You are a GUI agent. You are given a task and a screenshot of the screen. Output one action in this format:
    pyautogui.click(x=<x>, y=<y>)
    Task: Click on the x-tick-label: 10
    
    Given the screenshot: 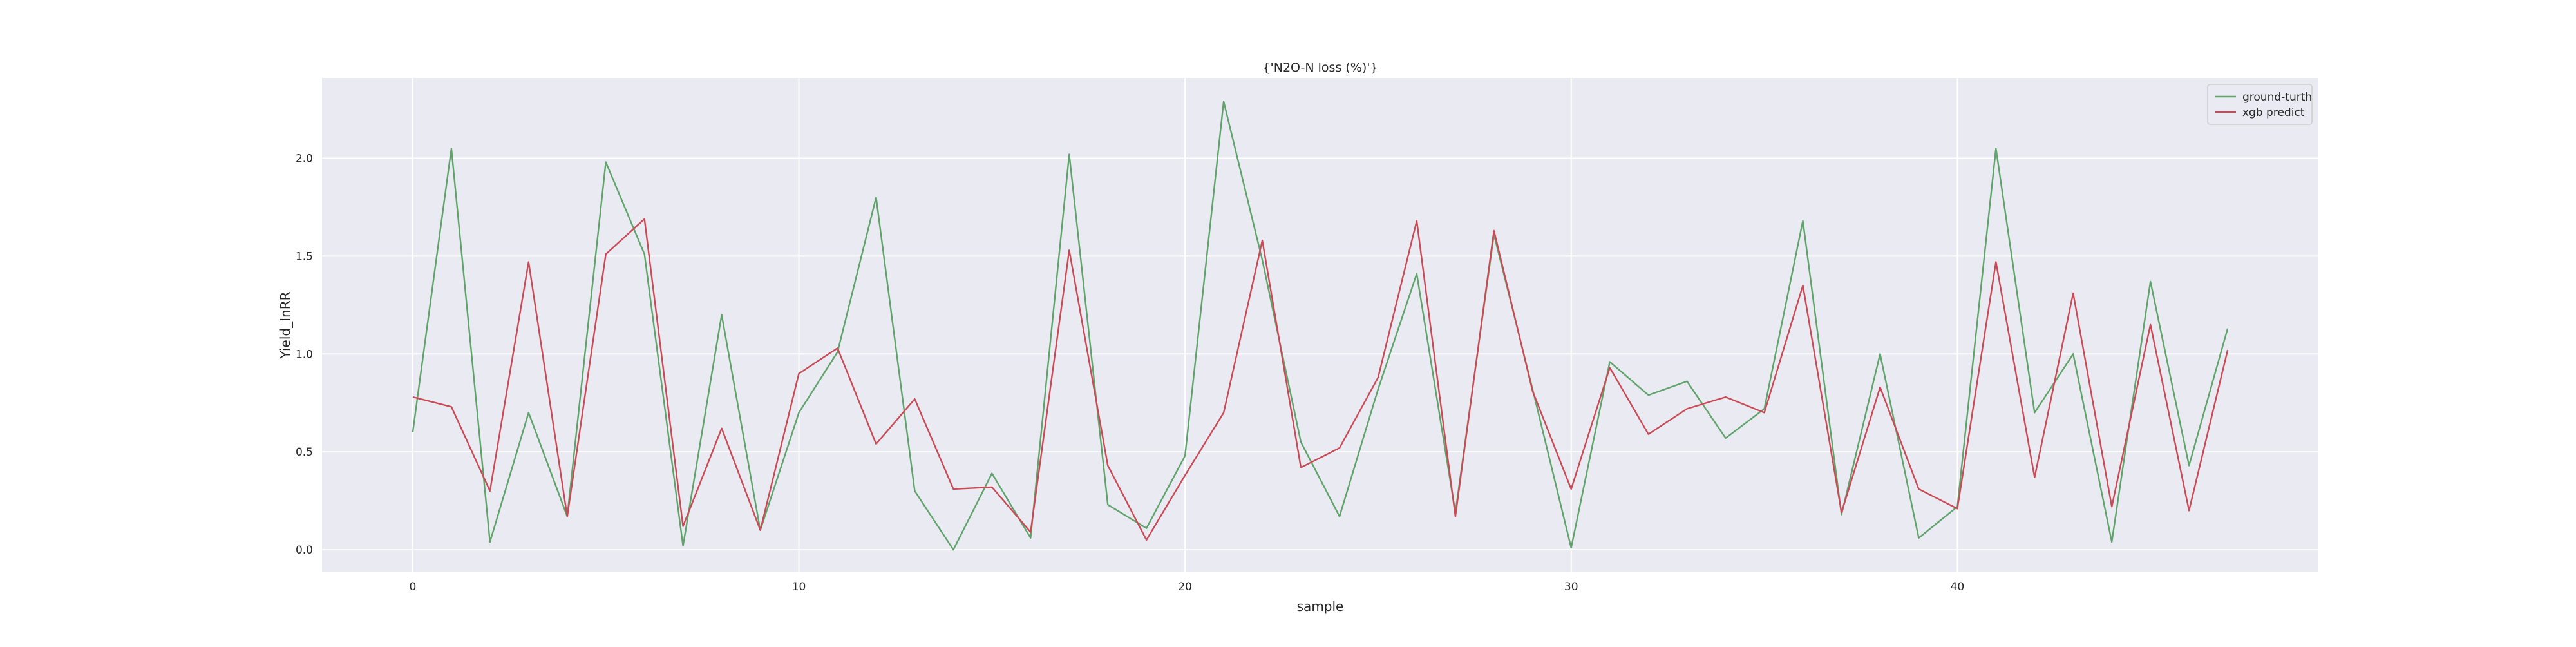 What is the action you would take?
    pyautogui.click(x=799, y=587)
    